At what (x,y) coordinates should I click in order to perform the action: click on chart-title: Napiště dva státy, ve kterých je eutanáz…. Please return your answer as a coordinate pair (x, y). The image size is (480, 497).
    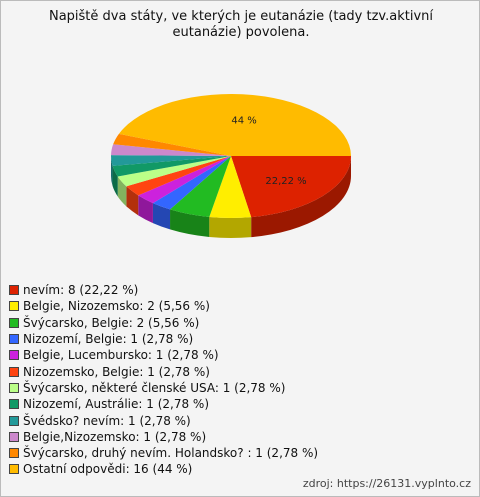
    Looking at the image, I should click on (240, 24).